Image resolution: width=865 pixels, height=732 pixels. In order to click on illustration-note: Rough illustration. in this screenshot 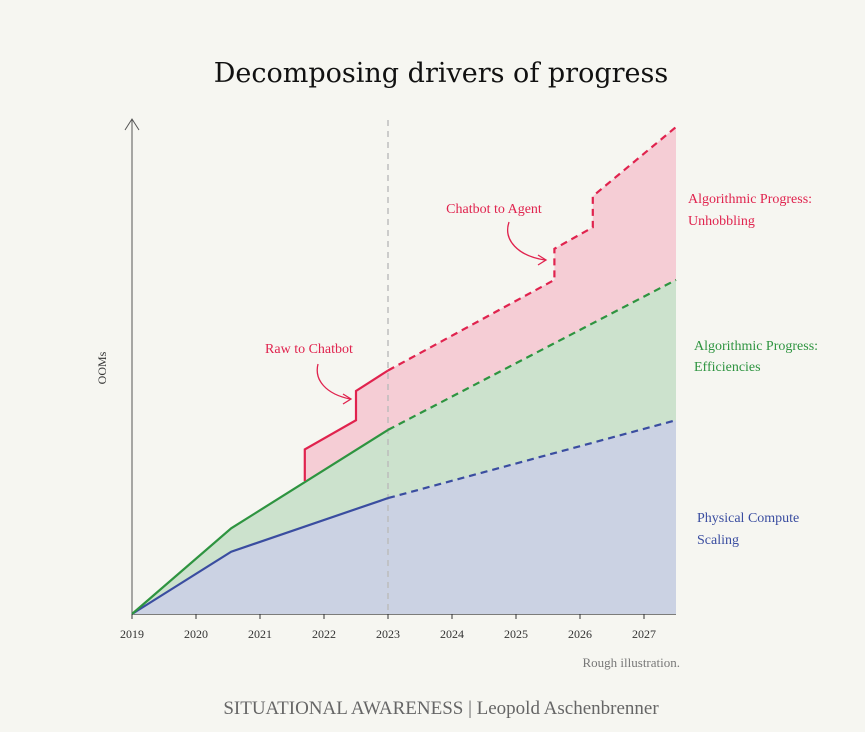, I will do `click(632, 662)`.